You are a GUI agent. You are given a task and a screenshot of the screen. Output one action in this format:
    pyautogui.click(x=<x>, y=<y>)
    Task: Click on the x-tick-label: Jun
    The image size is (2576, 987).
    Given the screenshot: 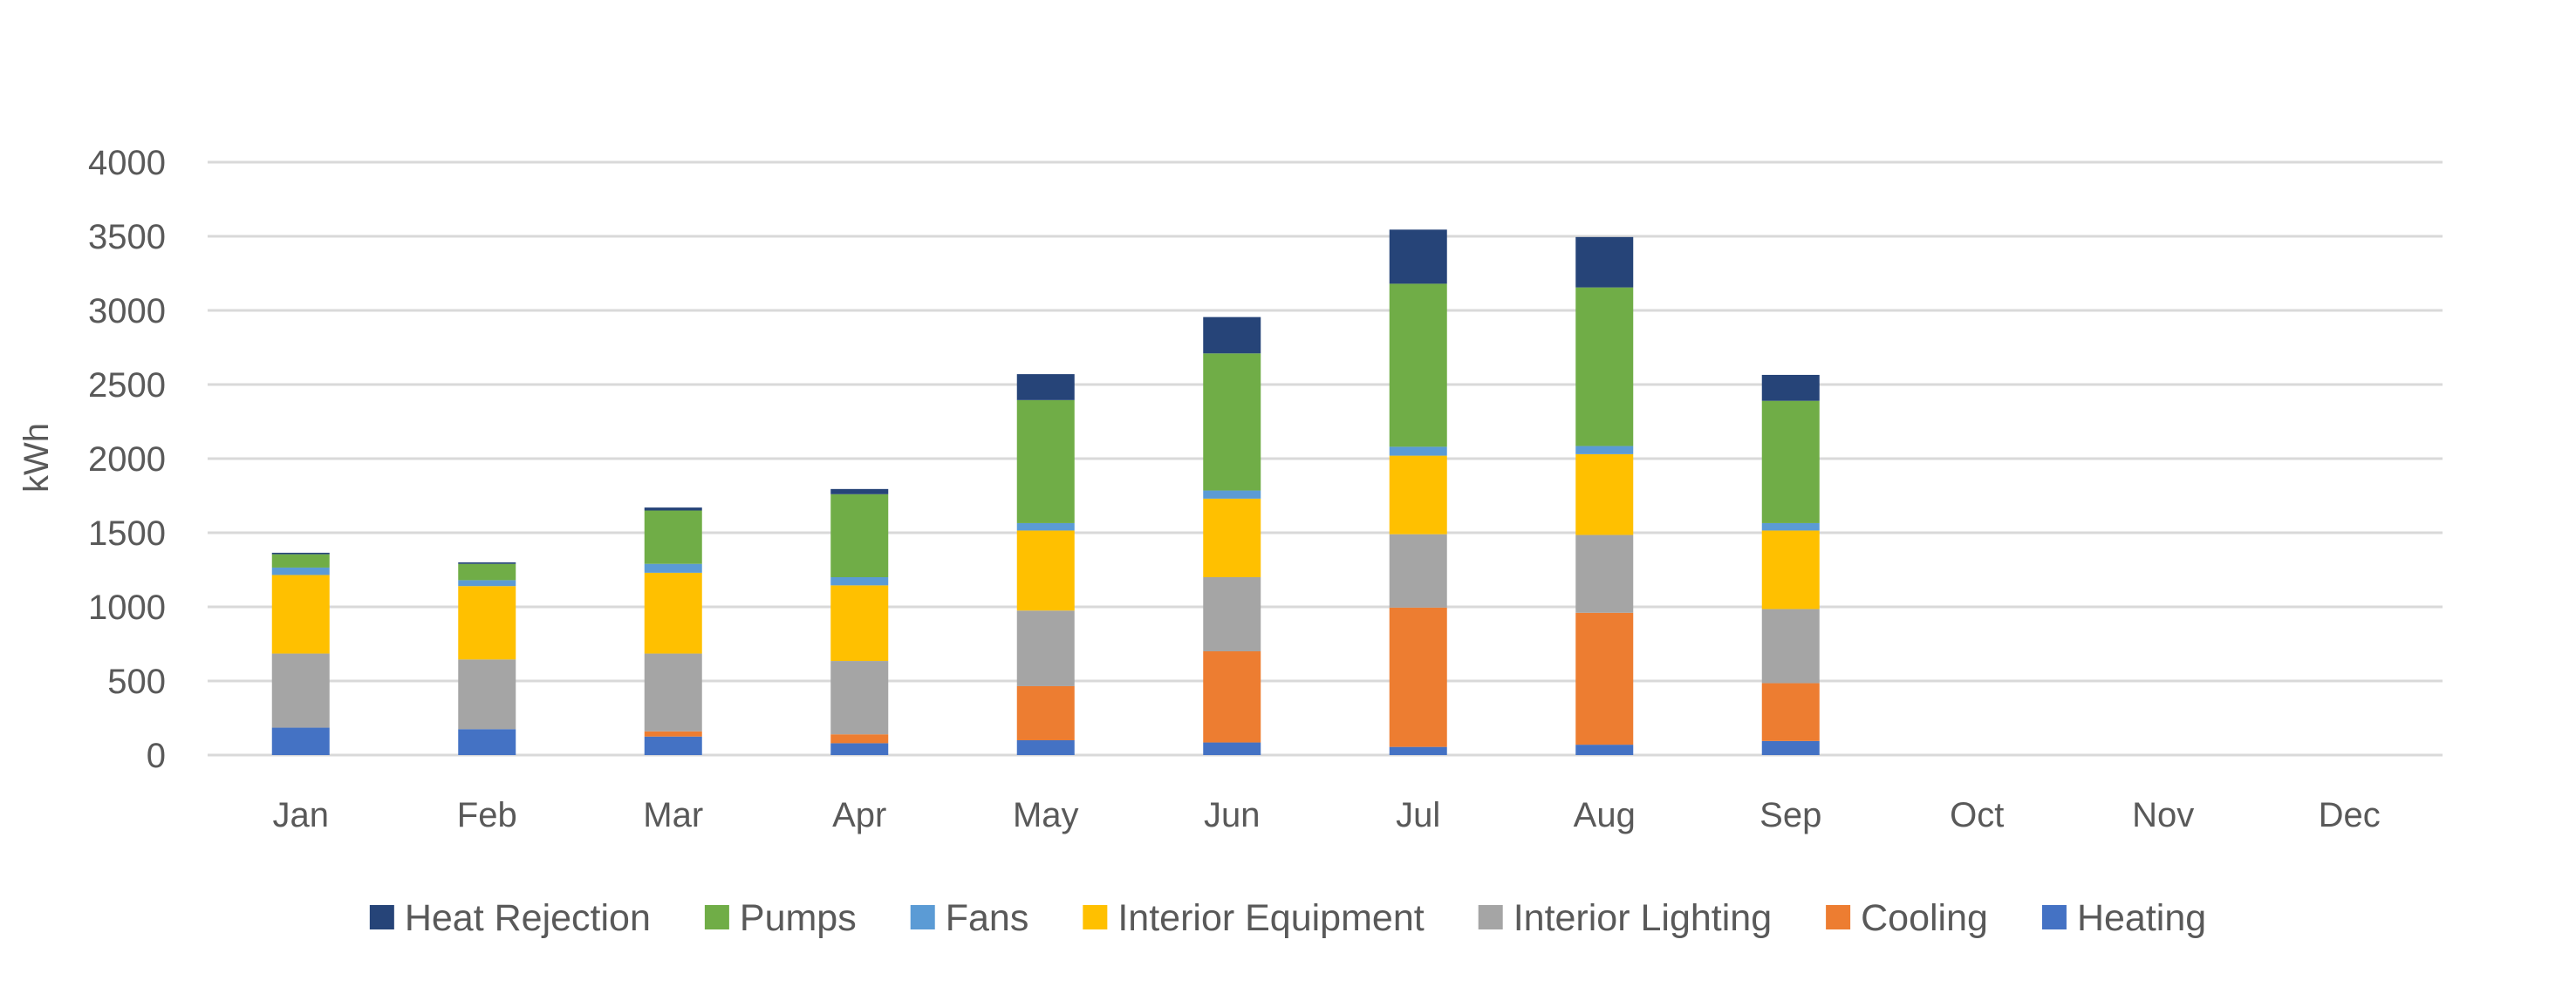 What is the action you would take?
    pyautogui.click(x=1232, y=815)
    